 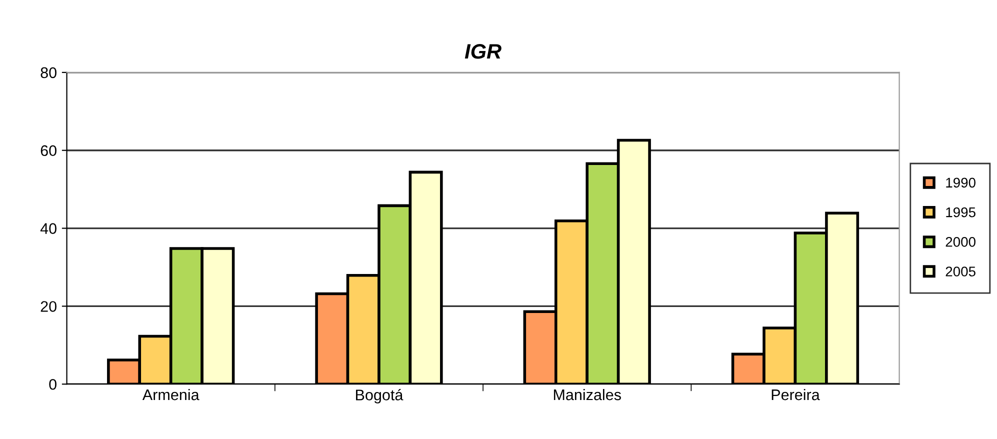 What do you see at coordinates (48, 228) in the screenshot?
I see `y-tick-label: 40` at bounding box center [48, 228].